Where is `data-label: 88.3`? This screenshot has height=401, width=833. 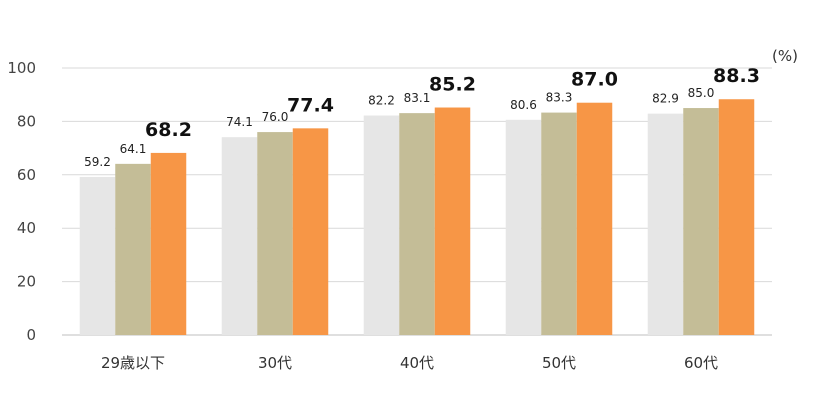
data-label: 88.3 is located at coordinates (736, 76).